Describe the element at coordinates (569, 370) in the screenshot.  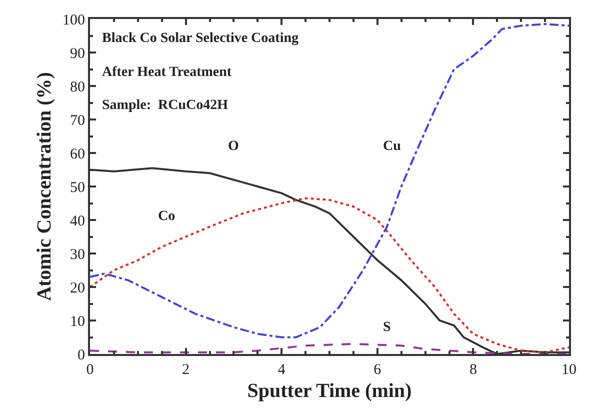
I see `x-tick-label: 10` at that location.